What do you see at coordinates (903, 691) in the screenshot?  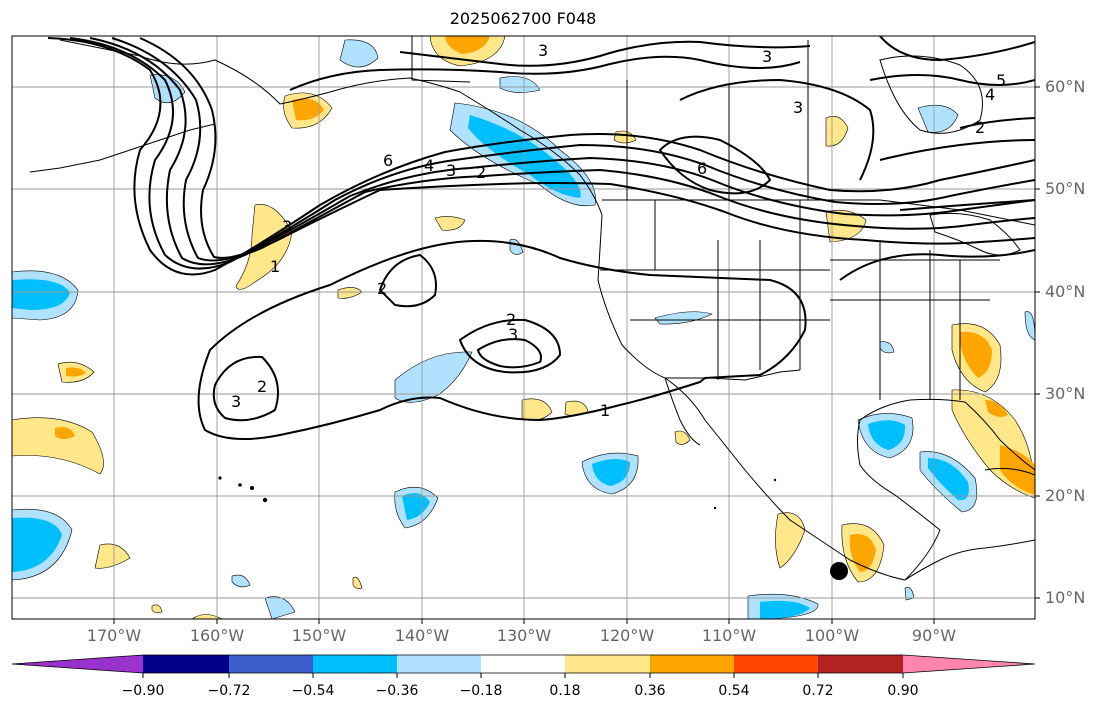 I see `colorbar-label: 0.90` at bounding box center [903, 691].